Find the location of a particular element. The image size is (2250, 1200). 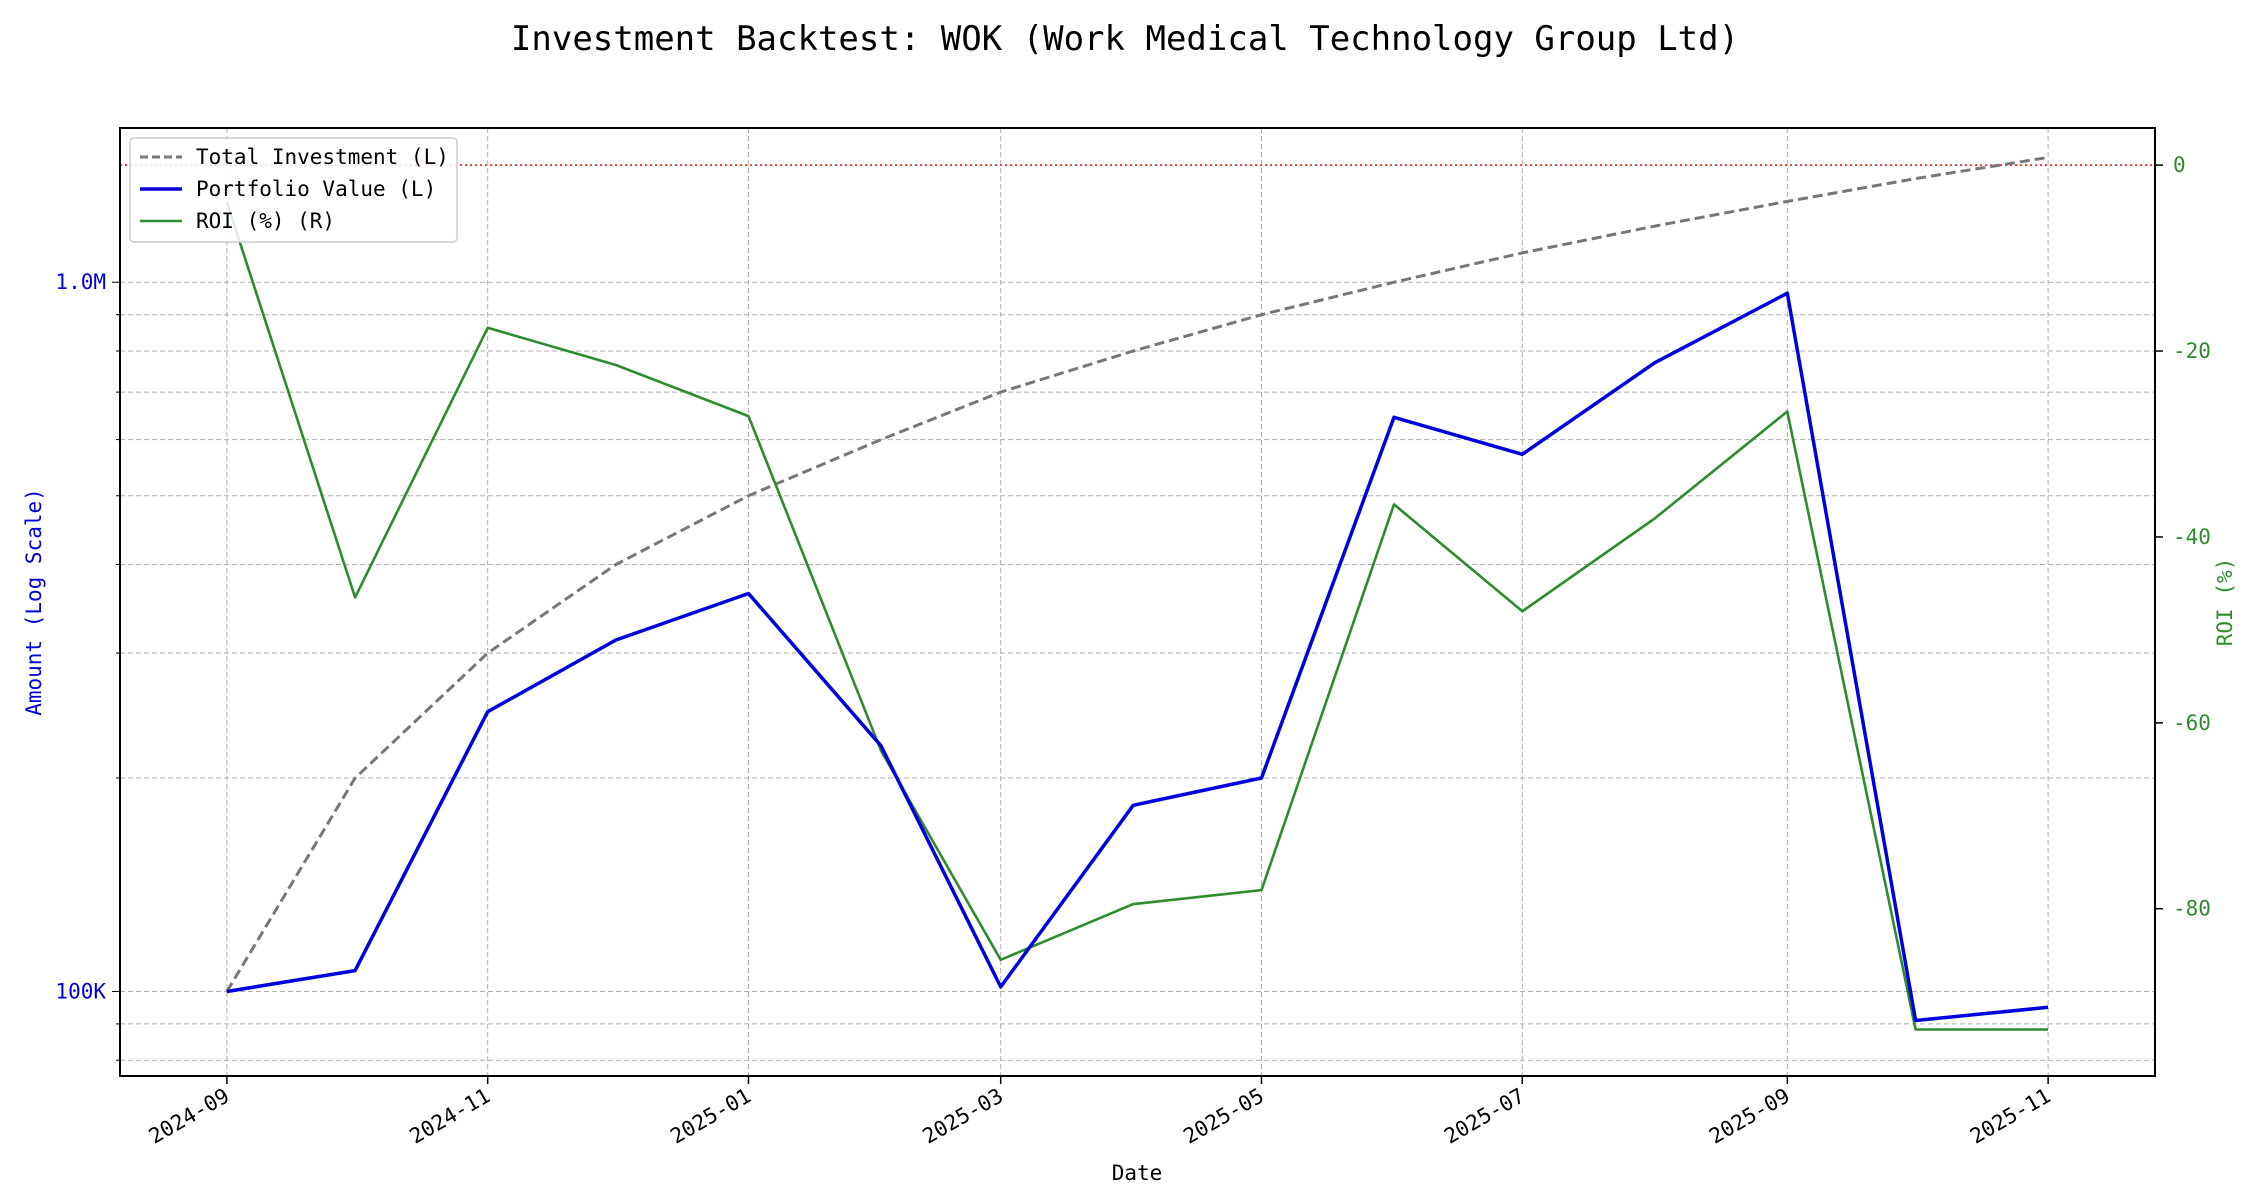

x-tick-label: 2025-05 is located at coordinates (1223, 1116).